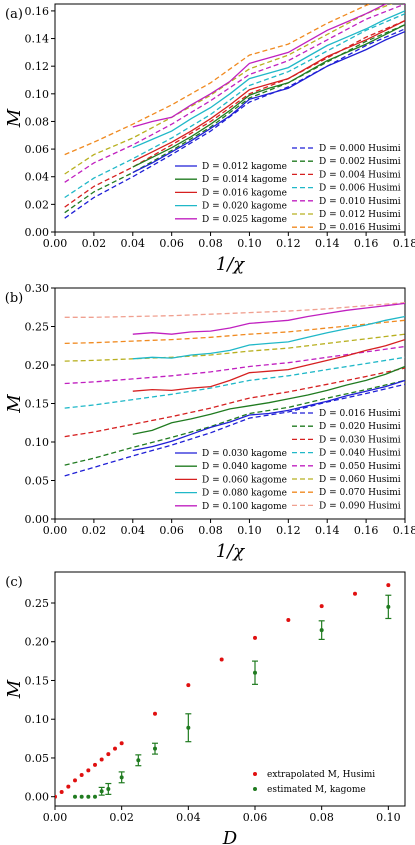 Image resolution: width=415 pixels, height=845 pixels. I want to click on legend-label: D = 0.040 kagome, so click(244, 467).